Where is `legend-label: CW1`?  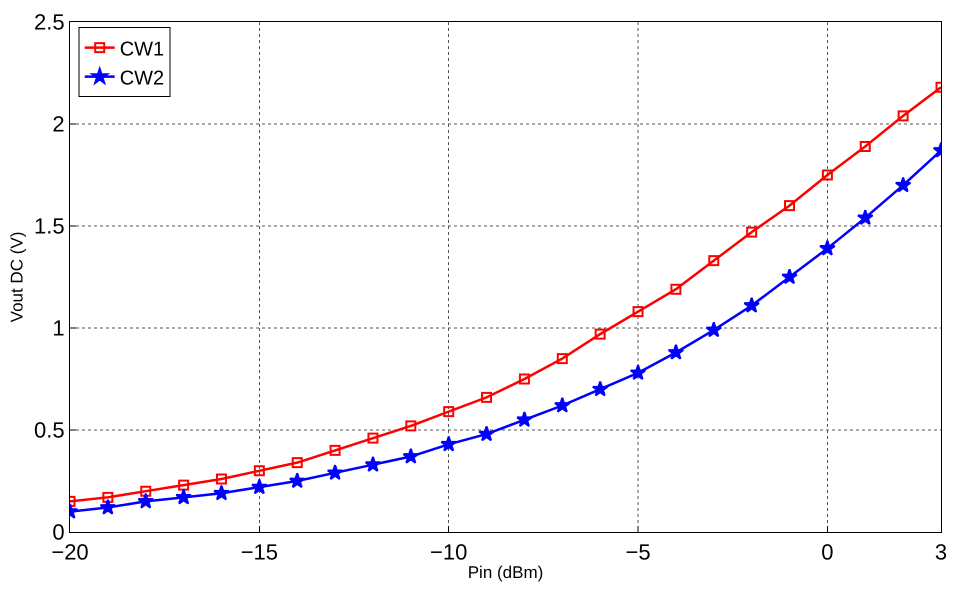 legend-label: CW1 is located at coordinates (142, 49).